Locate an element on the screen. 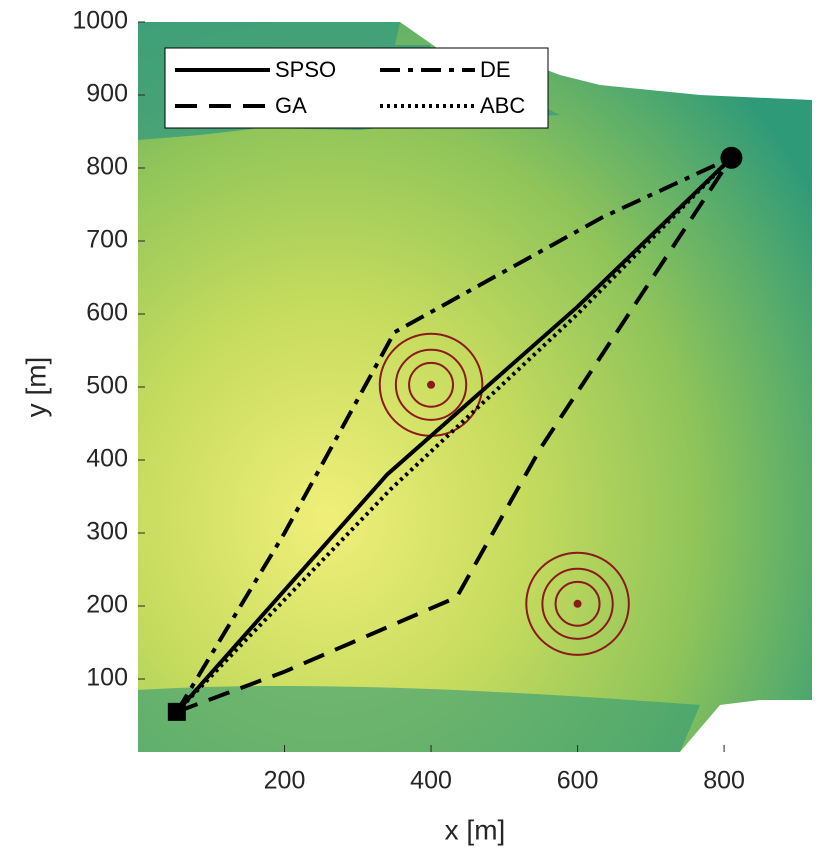  y-tick-label: 200 is located at coordinates (107, 605).